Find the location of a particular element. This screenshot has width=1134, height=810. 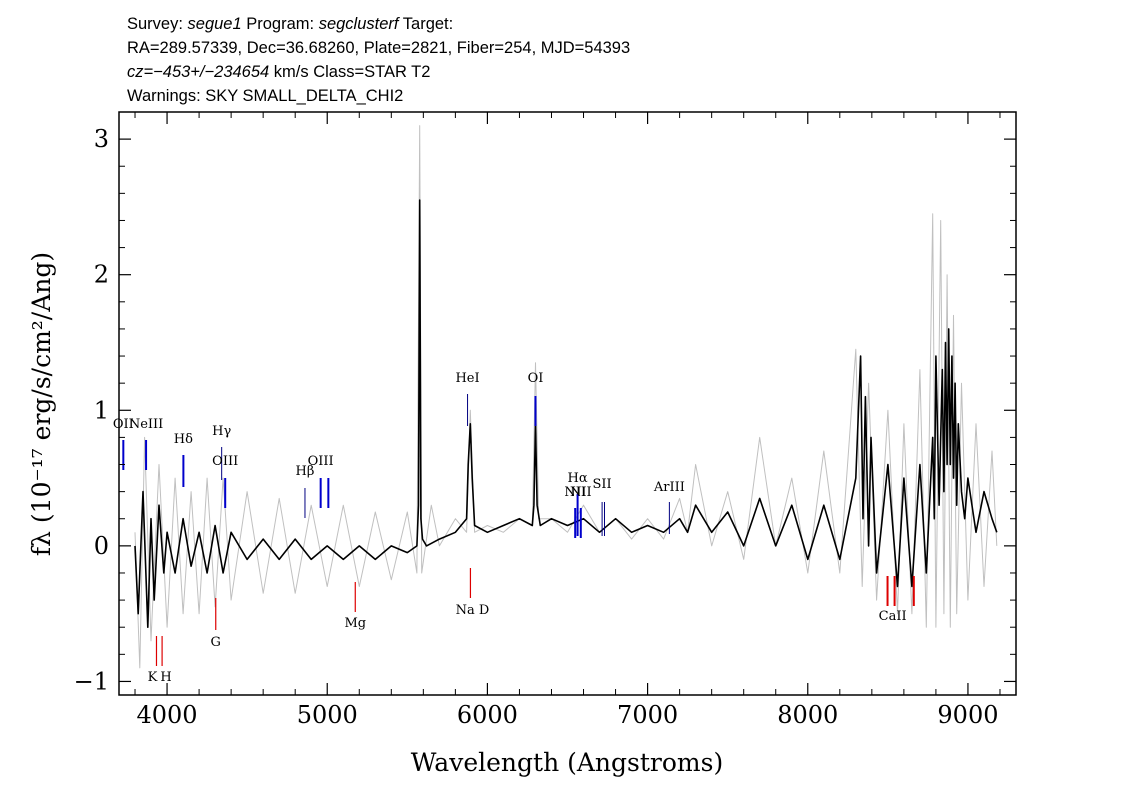

absorption-line-label: G is located at coordinates (216, 642).